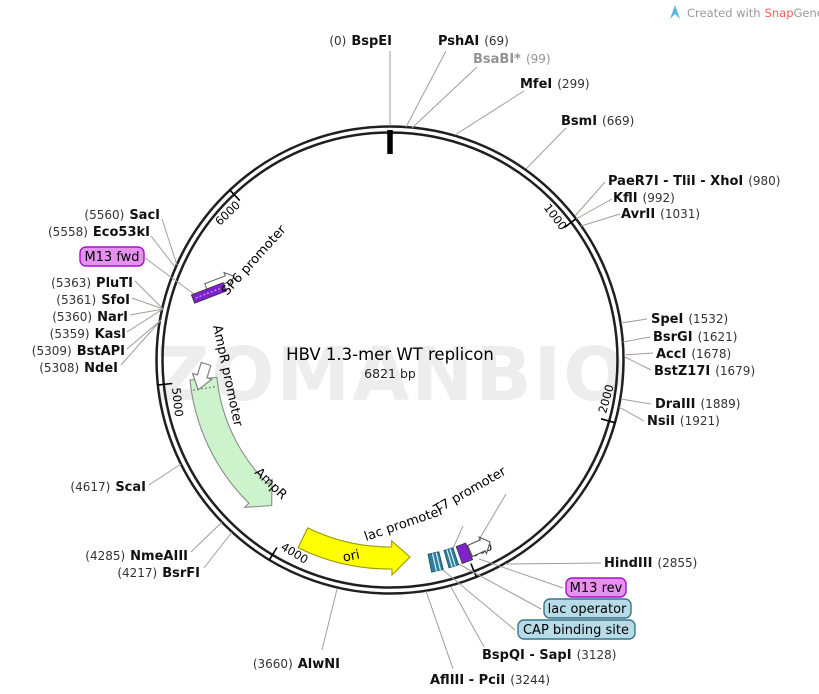 This screenshot has width=819, height=694. Describe the element at coordinates (426, 89) in the screenshot. I see `leader-pshai` at that location.